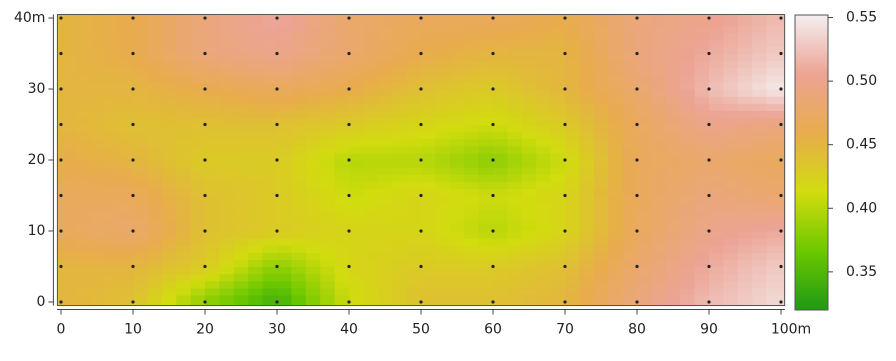 The height and width of the screenshot is (361, 896). Describe the element at coordinates (29, 18) in the screenshot. I see `y-tick-label: 40m` at that location.